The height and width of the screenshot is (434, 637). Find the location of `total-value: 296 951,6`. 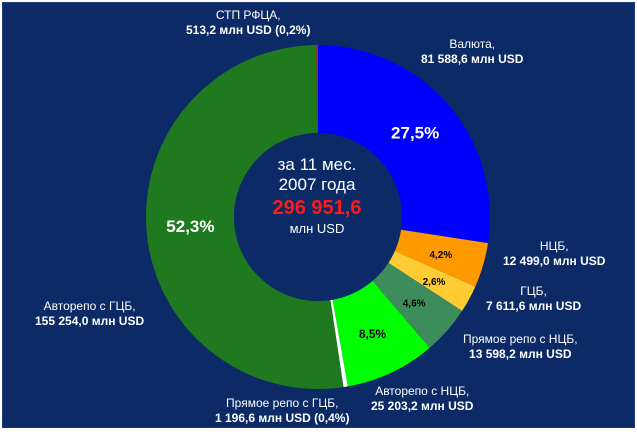

total-value: 296 951,6 is located at coordinates (317, 208).